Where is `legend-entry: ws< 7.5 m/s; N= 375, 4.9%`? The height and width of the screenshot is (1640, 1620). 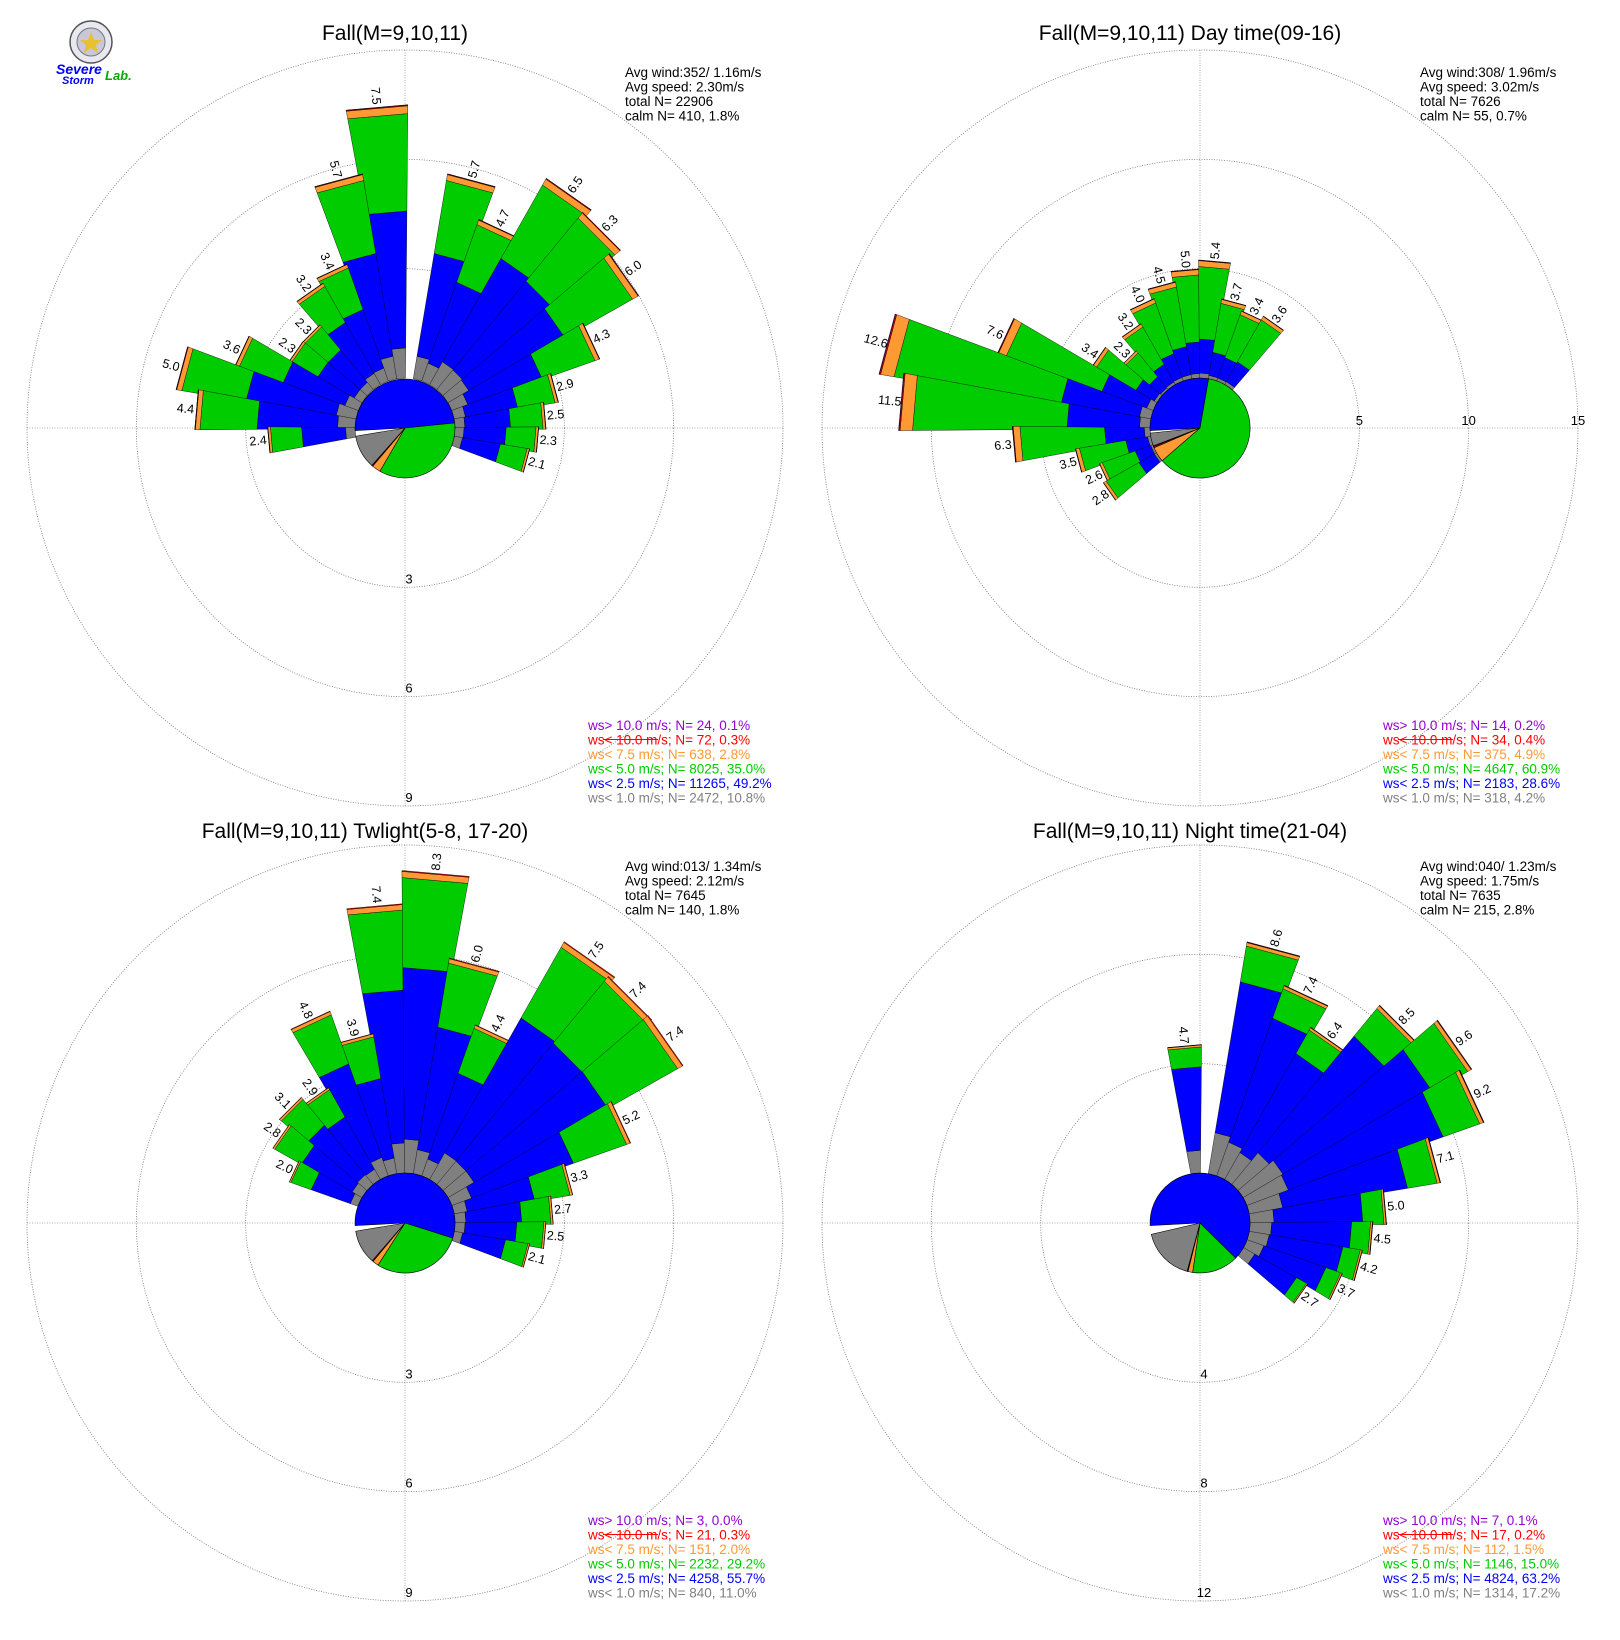 legend-entry: ws< 7.5 m/s; N= 375, 4.9% is located at coordinates (1463, 754).